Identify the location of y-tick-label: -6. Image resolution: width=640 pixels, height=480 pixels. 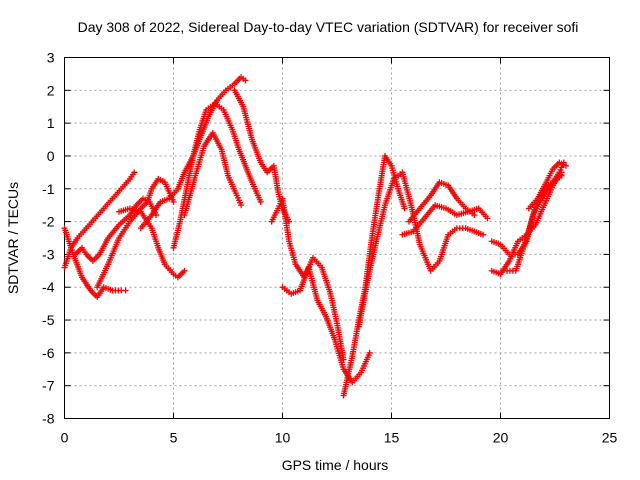
(48, 353).